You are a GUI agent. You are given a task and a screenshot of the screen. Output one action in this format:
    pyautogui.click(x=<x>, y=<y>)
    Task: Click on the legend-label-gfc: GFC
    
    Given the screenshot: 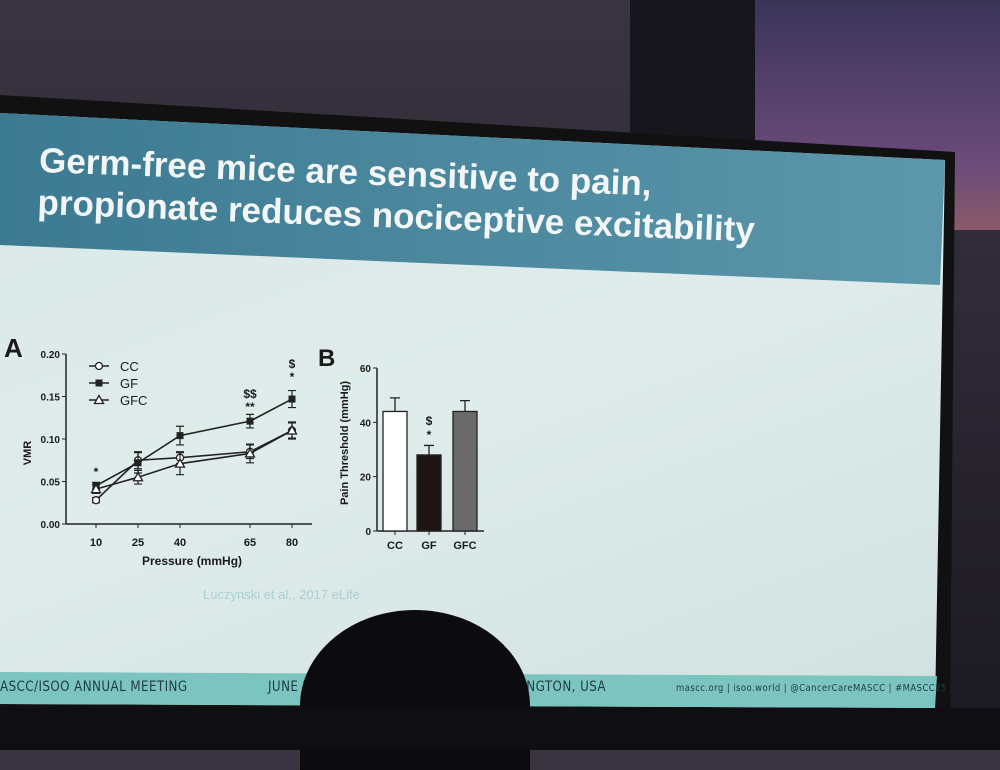 What is the action you would take?
    pyautogui.click(x=133, y=400)
    